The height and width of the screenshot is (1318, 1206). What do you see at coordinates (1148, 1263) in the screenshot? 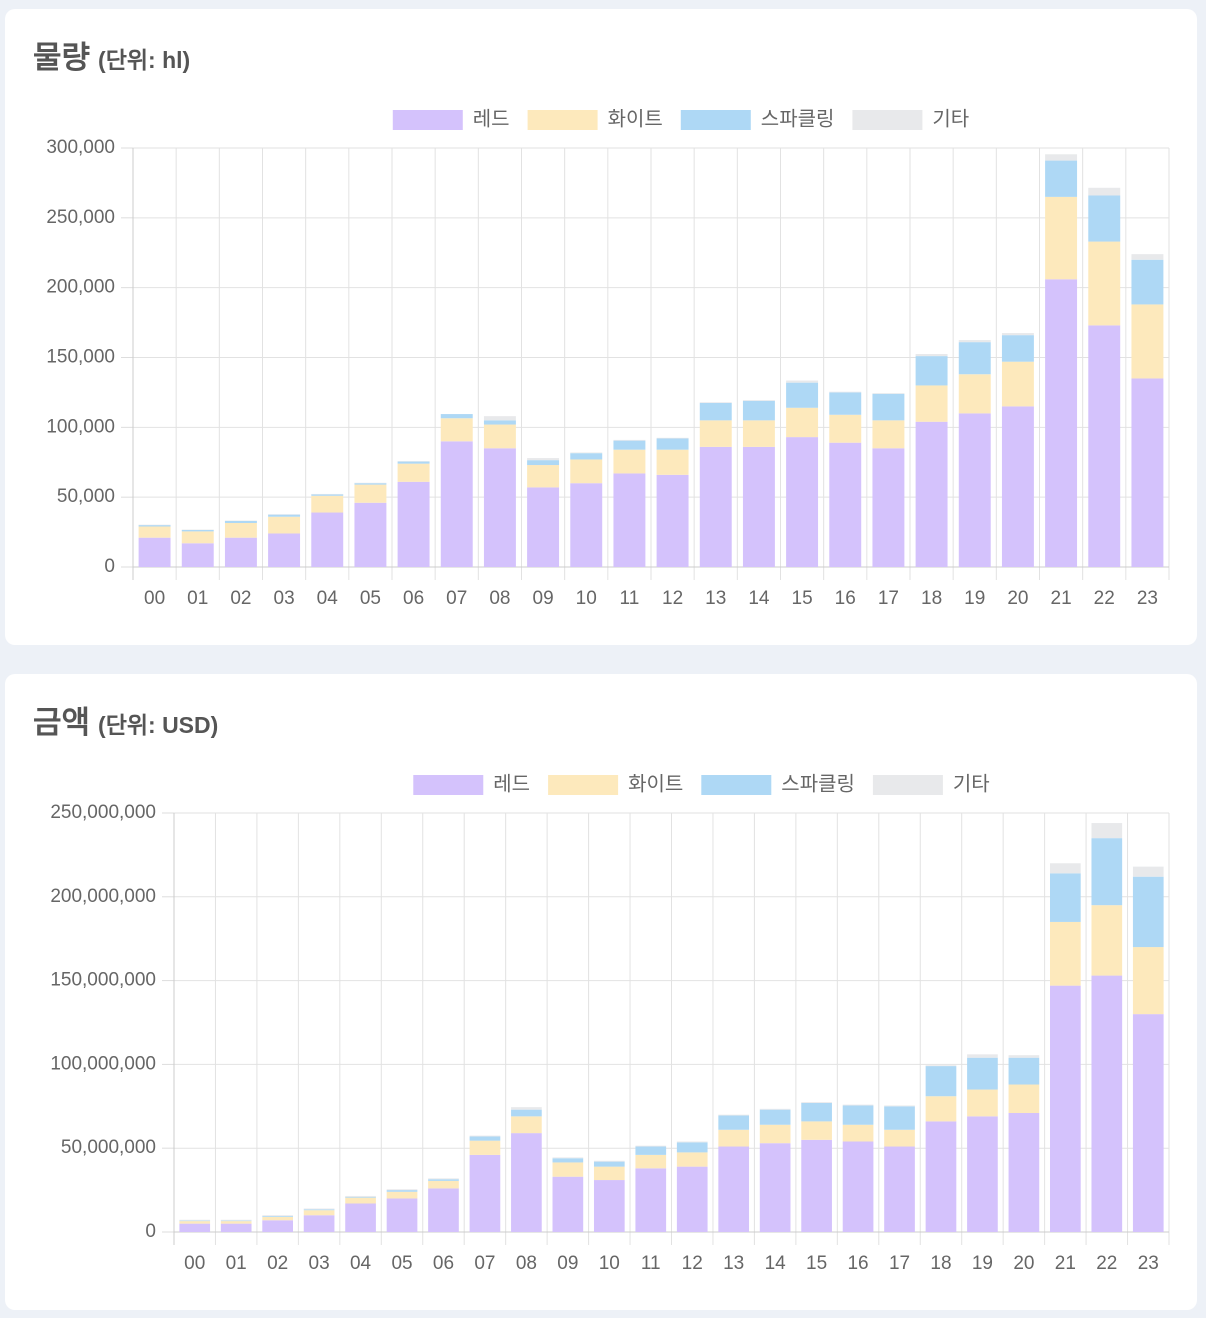
I see `x-tick-label: 23` at bounding box center [1148, 1263].